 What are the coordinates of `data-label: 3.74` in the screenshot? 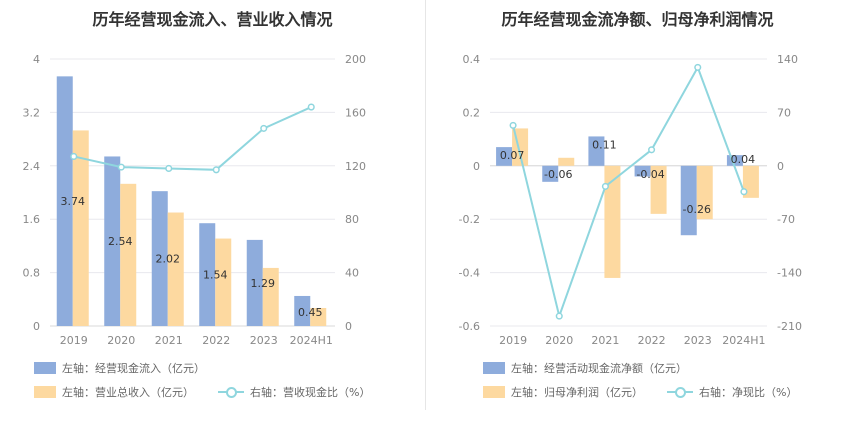 It's located at (73, 201).